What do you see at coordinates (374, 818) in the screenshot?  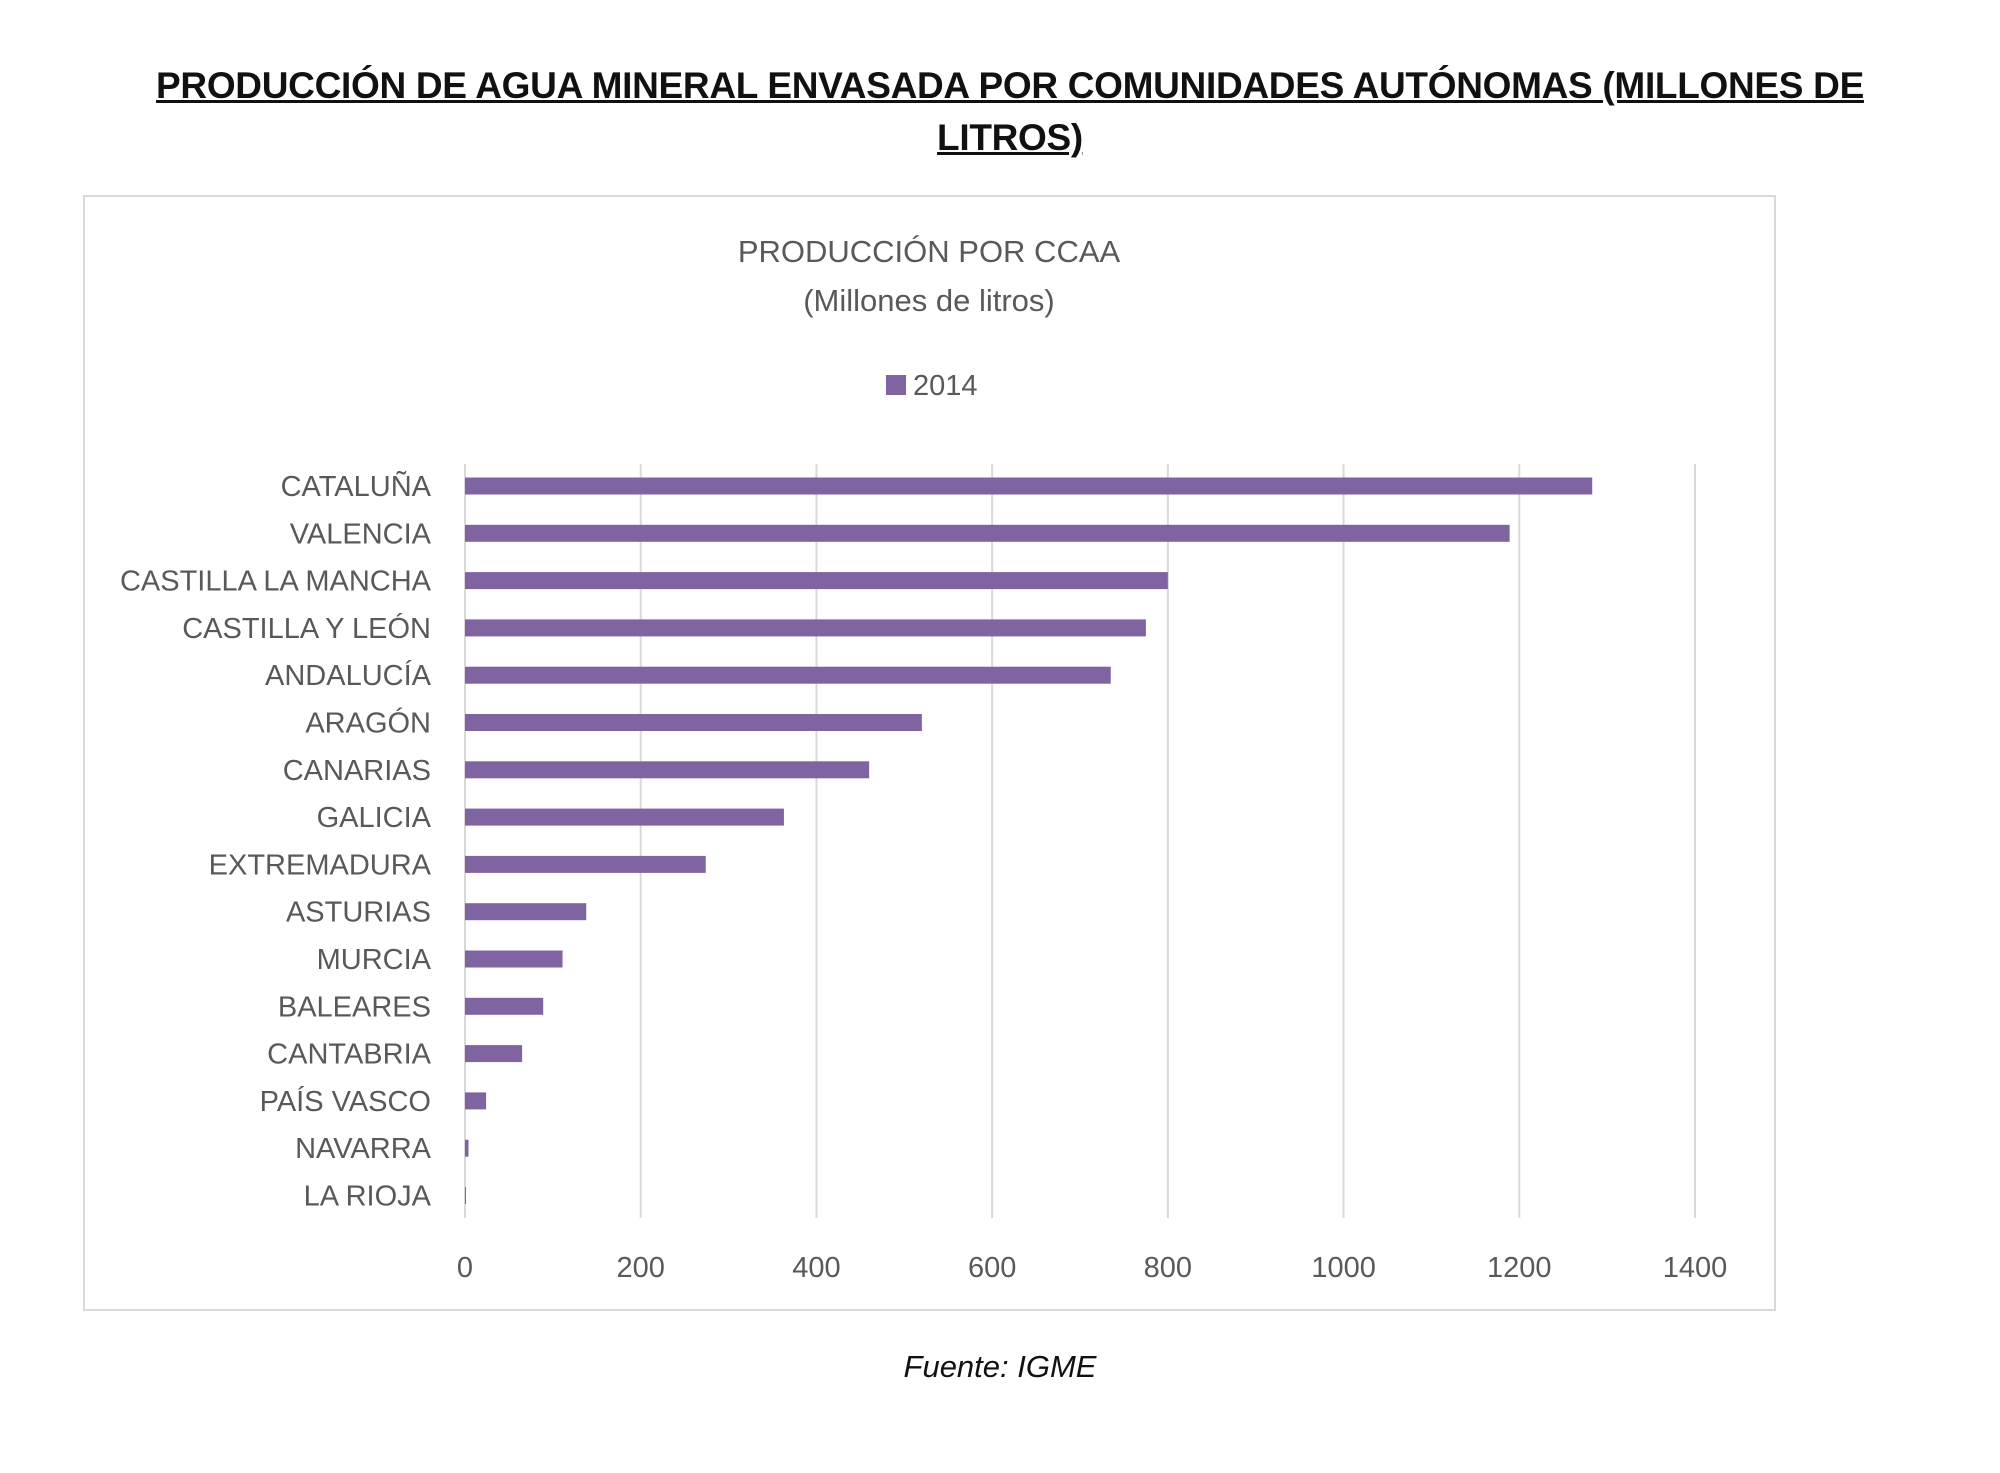 I see `category-label: GALICIA` at bounding box center [374, 818].